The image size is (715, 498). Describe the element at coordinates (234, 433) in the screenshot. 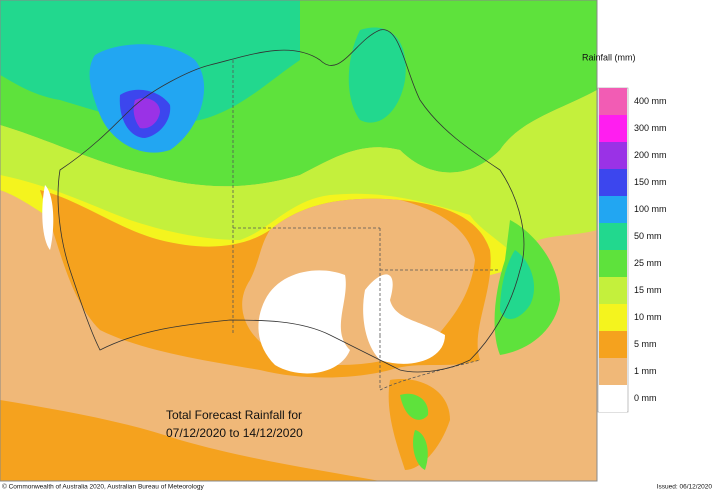

I see `annotation-line: 07/12/2020 to 14/12/2020` at that location.